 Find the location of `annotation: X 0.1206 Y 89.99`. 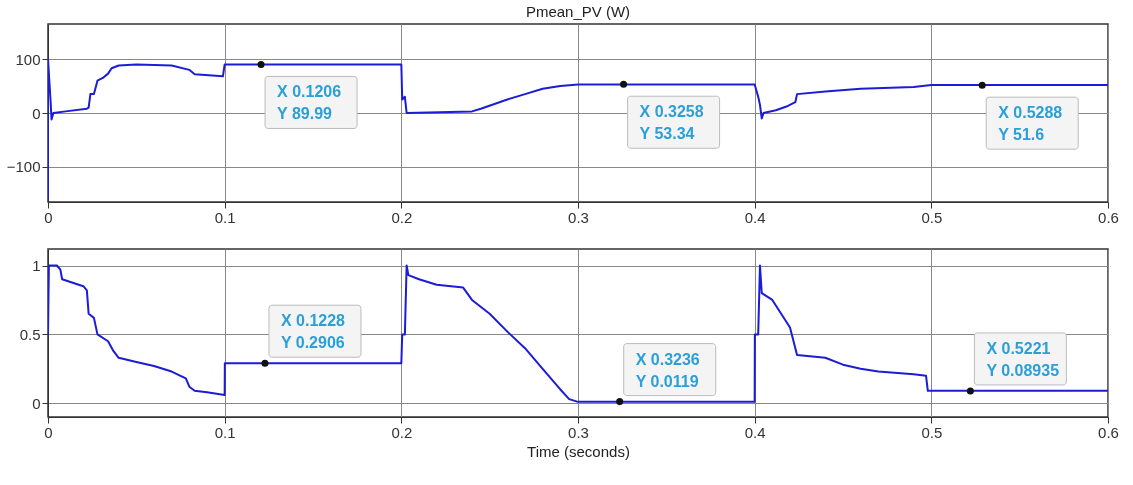

annotation: X 0.1206 Y 89.99 is located at coordinates (309, 103).